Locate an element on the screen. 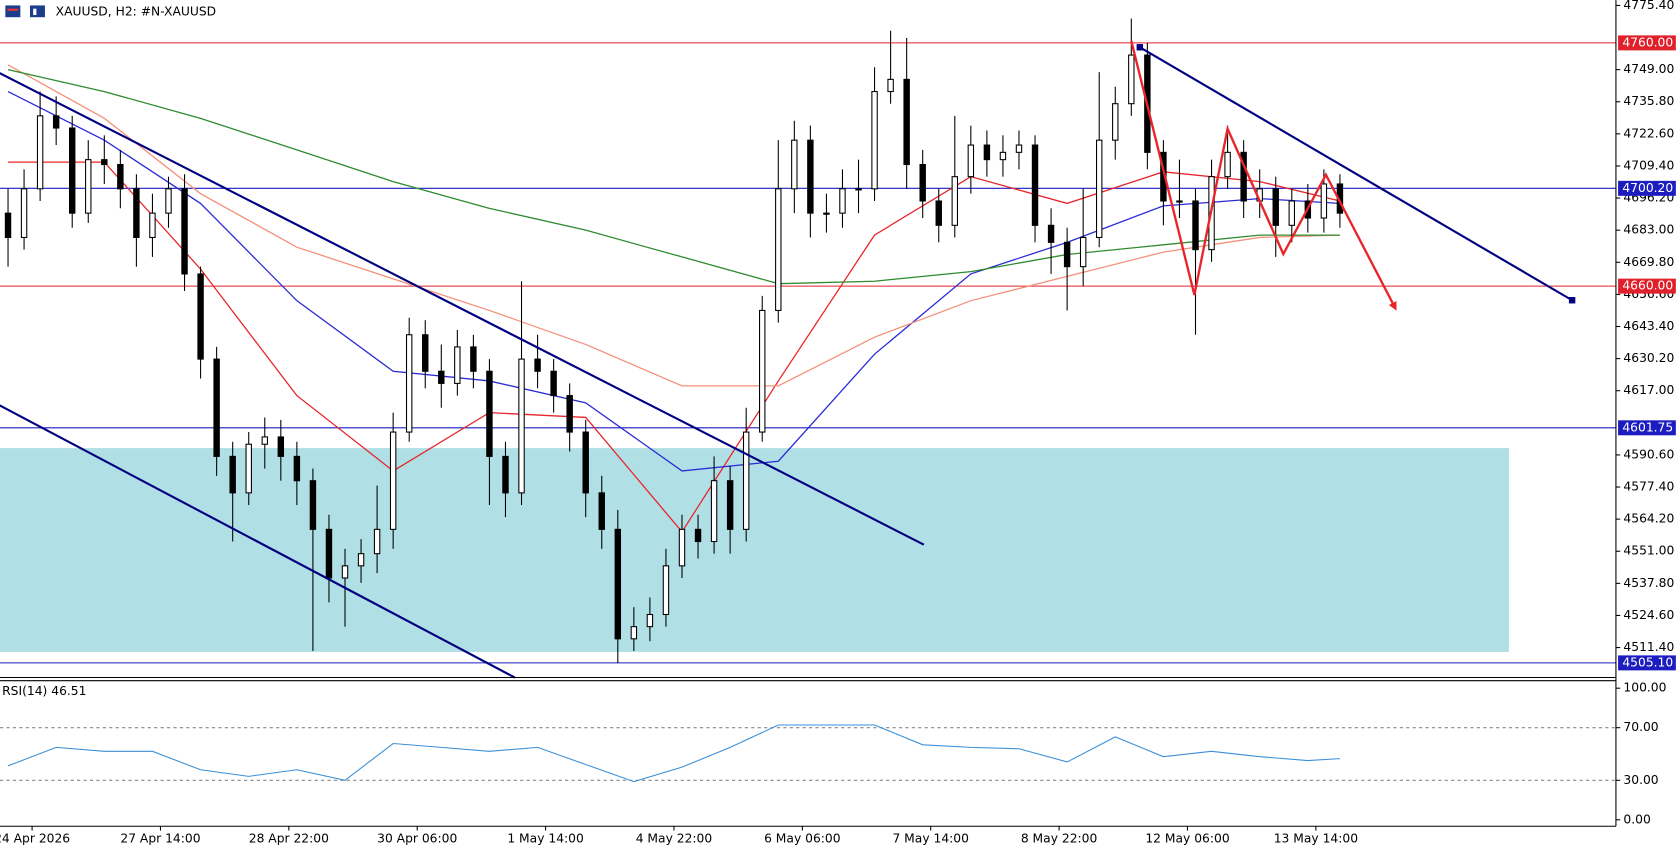 The width and height of the screenshot is (1678, 852). rsi-y-tick-label: 0.00 is located at coordinates (1636, 819).